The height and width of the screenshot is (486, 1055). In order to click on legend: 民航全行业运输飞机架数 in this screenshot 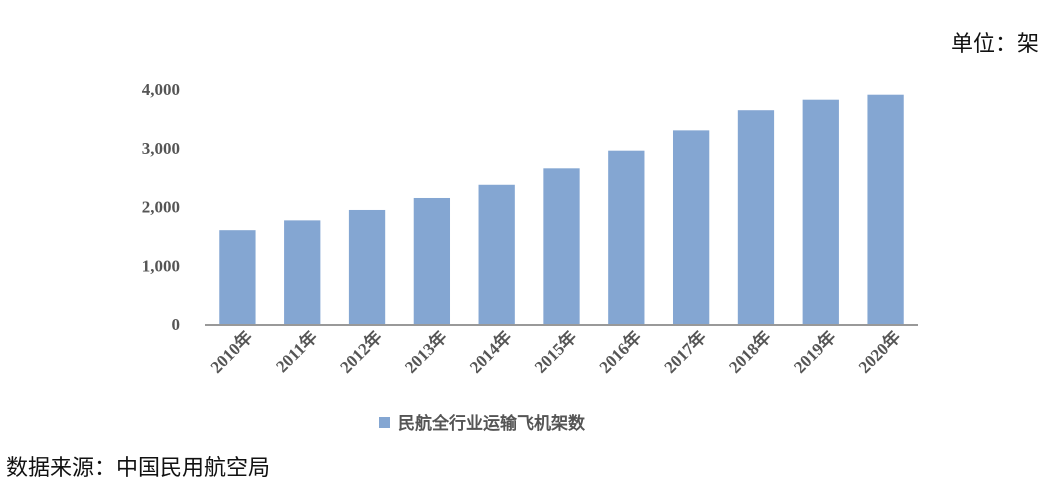, I will do `click(482, 423)`.